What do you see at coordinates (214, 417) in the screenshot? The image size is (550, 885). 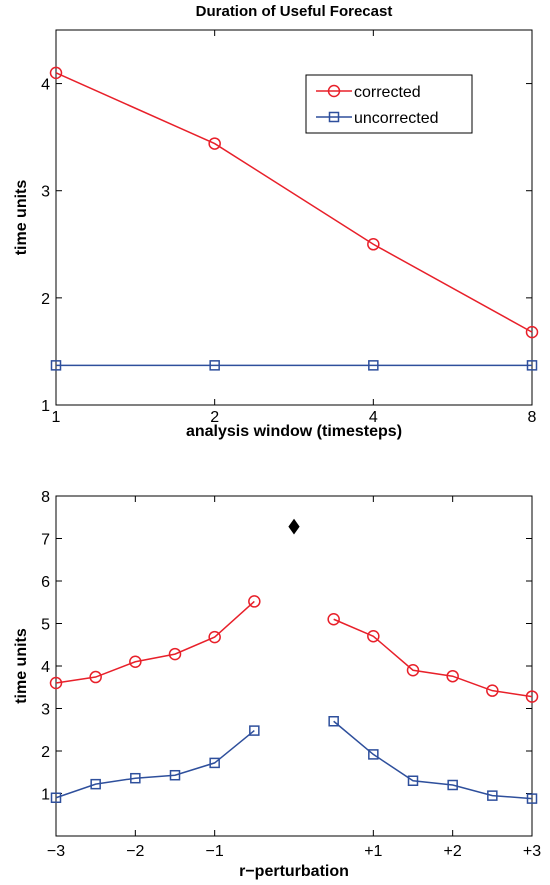 I see `x-tick-label: 2` at bounding box center [214, 417].